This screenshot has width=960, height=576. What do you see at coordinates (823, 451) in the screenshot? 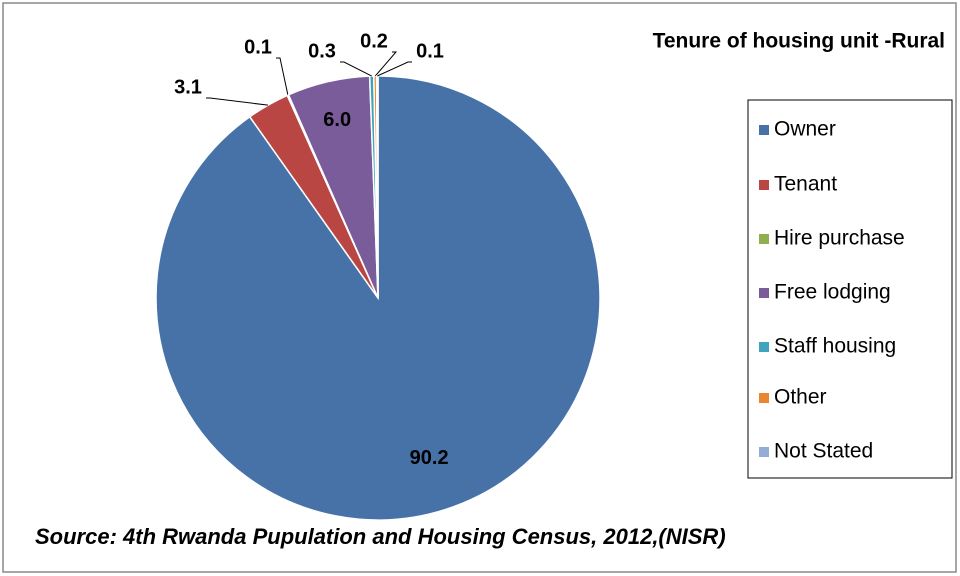
I see `legend-label: Not Stated` at bounding box center [823, 451].